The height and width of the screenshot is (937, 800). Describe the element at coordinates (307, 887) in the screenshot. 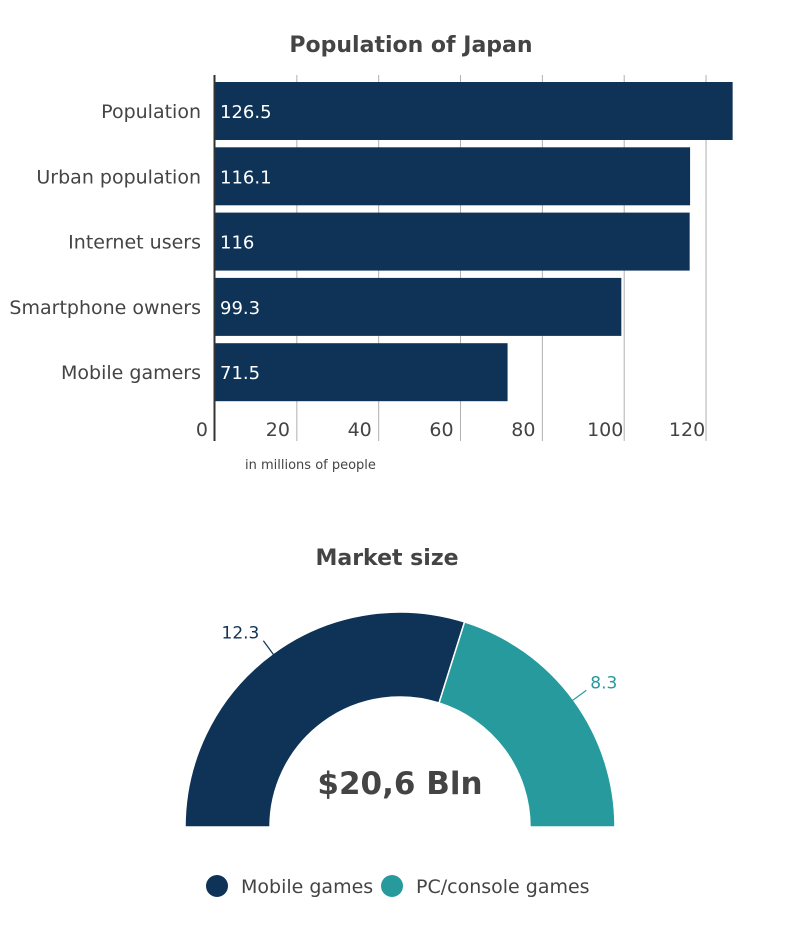

I see `legend-label-mobile-games: Mobile games` at that location.